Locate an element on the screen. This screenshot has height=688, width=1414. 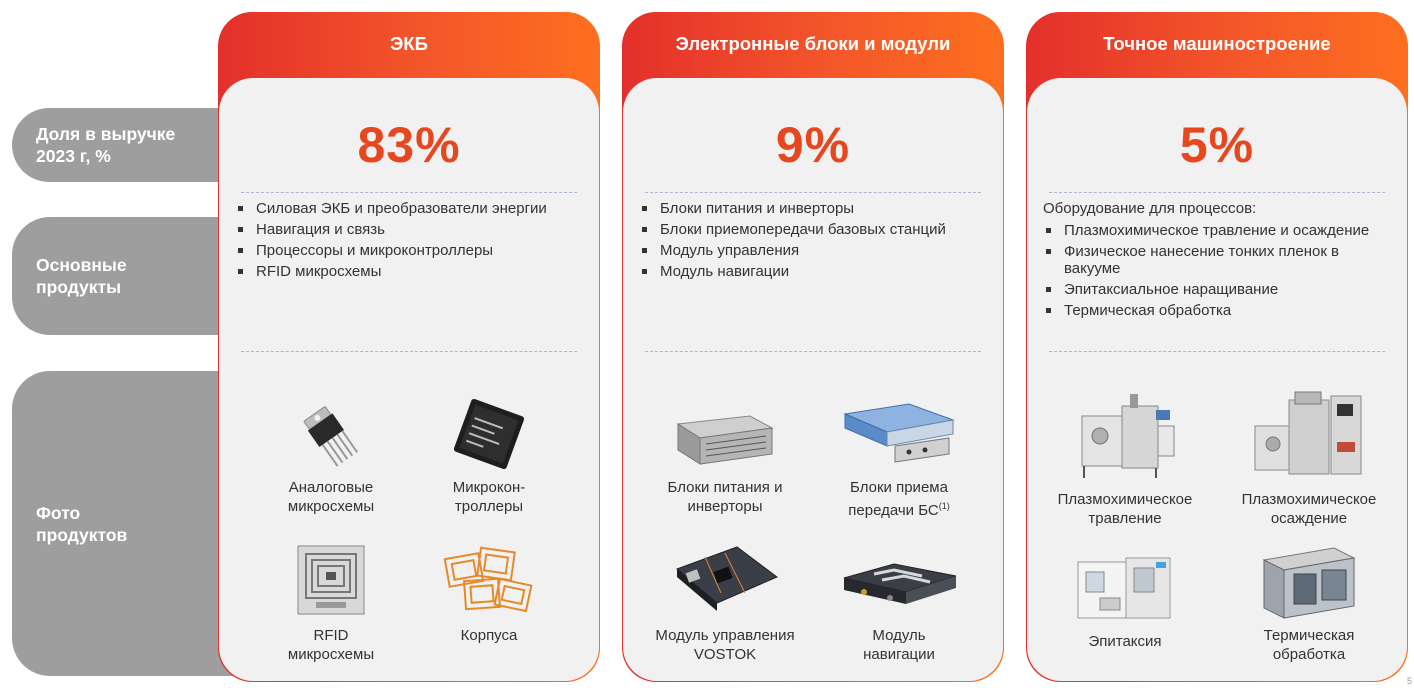
etching-machine-icon is located at coordinates (1125, 436).